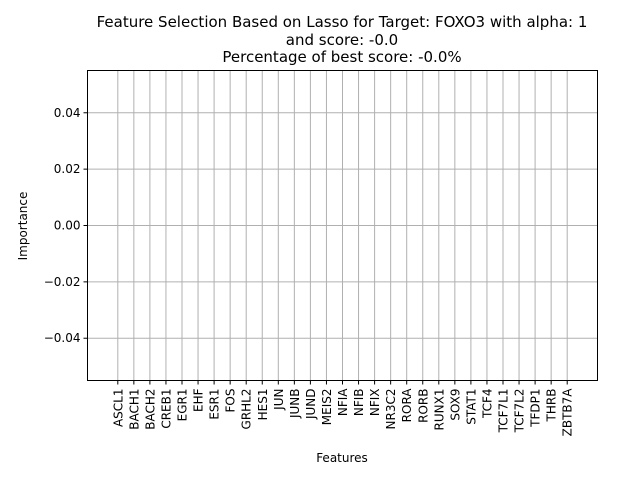 This screenshot has width=640, height=480. I want to click on y-tick-label: 0.04, so click(67, 113).